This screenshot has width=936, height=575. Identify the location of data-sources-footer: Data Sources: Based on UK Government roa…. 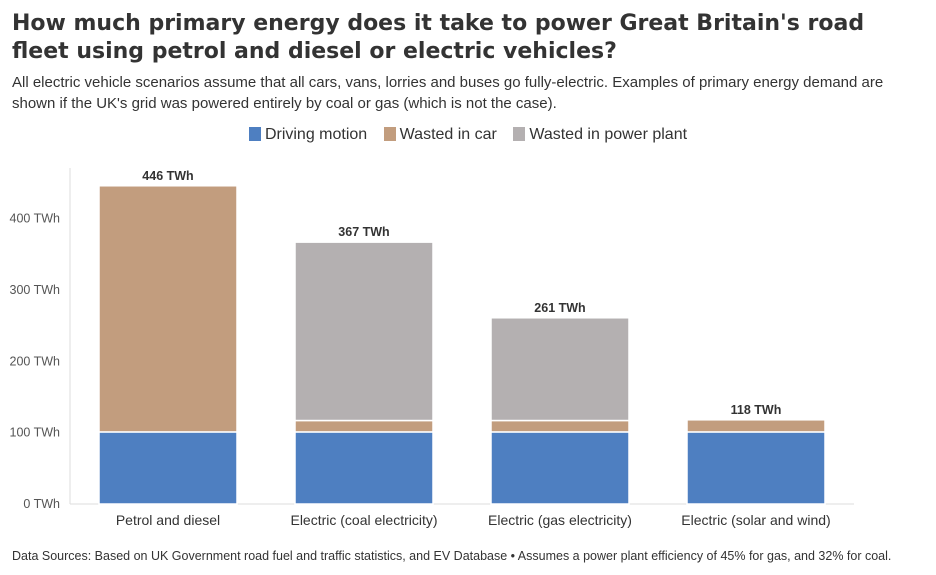
(452, 556).